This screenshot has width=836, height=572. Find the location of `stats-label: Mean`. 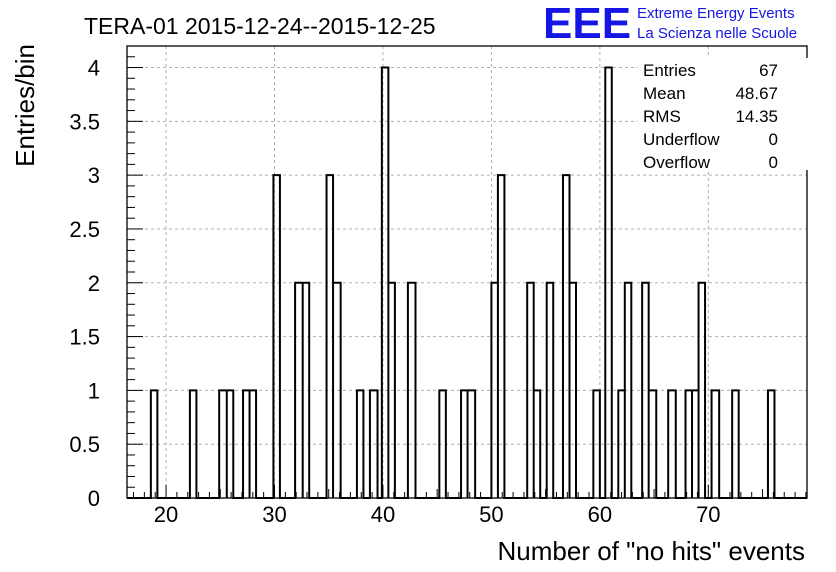

stats-label: Mean is located at coordinates (664, 93).